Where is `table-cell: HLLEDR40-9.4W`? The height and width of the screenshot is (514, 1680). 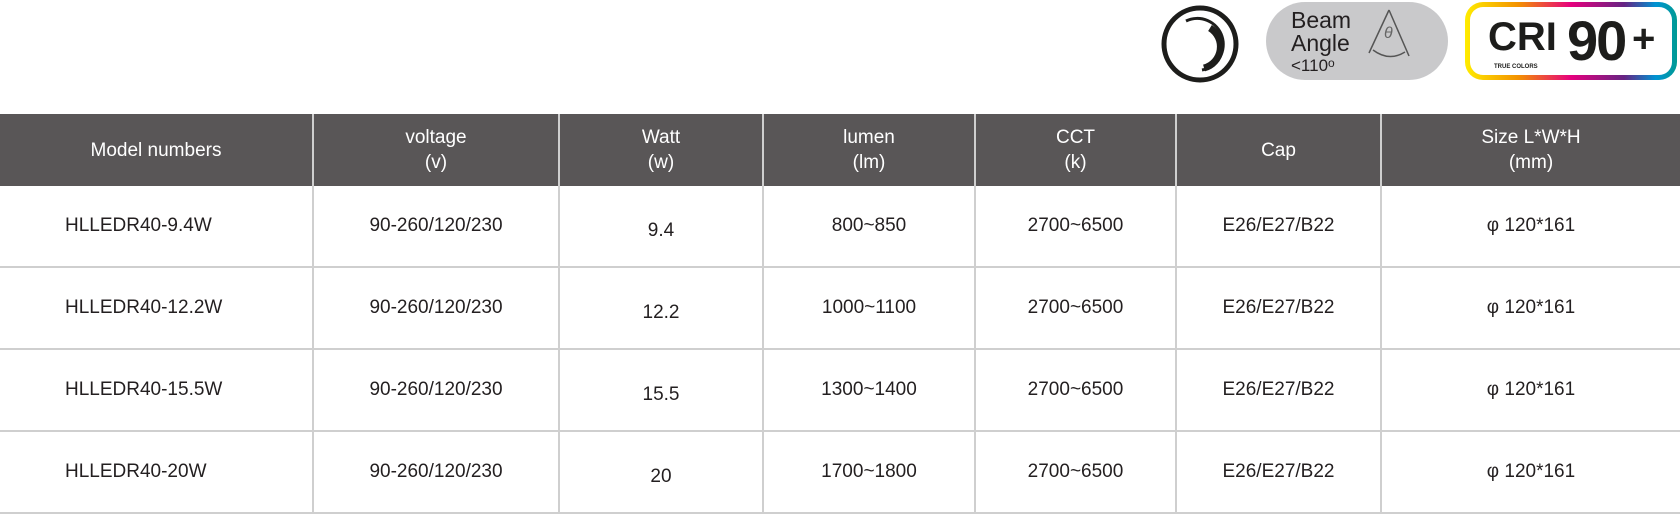 table-cell: HLLEDR40-9.4W is located at coordinates (156, 227).